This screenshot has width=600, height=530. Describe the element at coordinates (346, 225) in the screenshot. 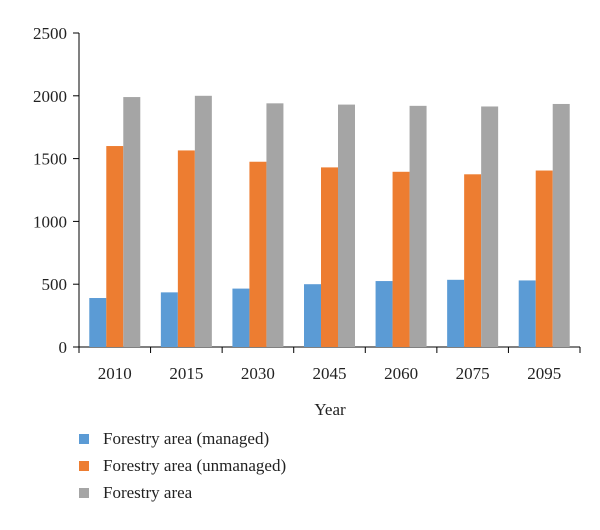

I see `bar-series-3-2045` at that location.